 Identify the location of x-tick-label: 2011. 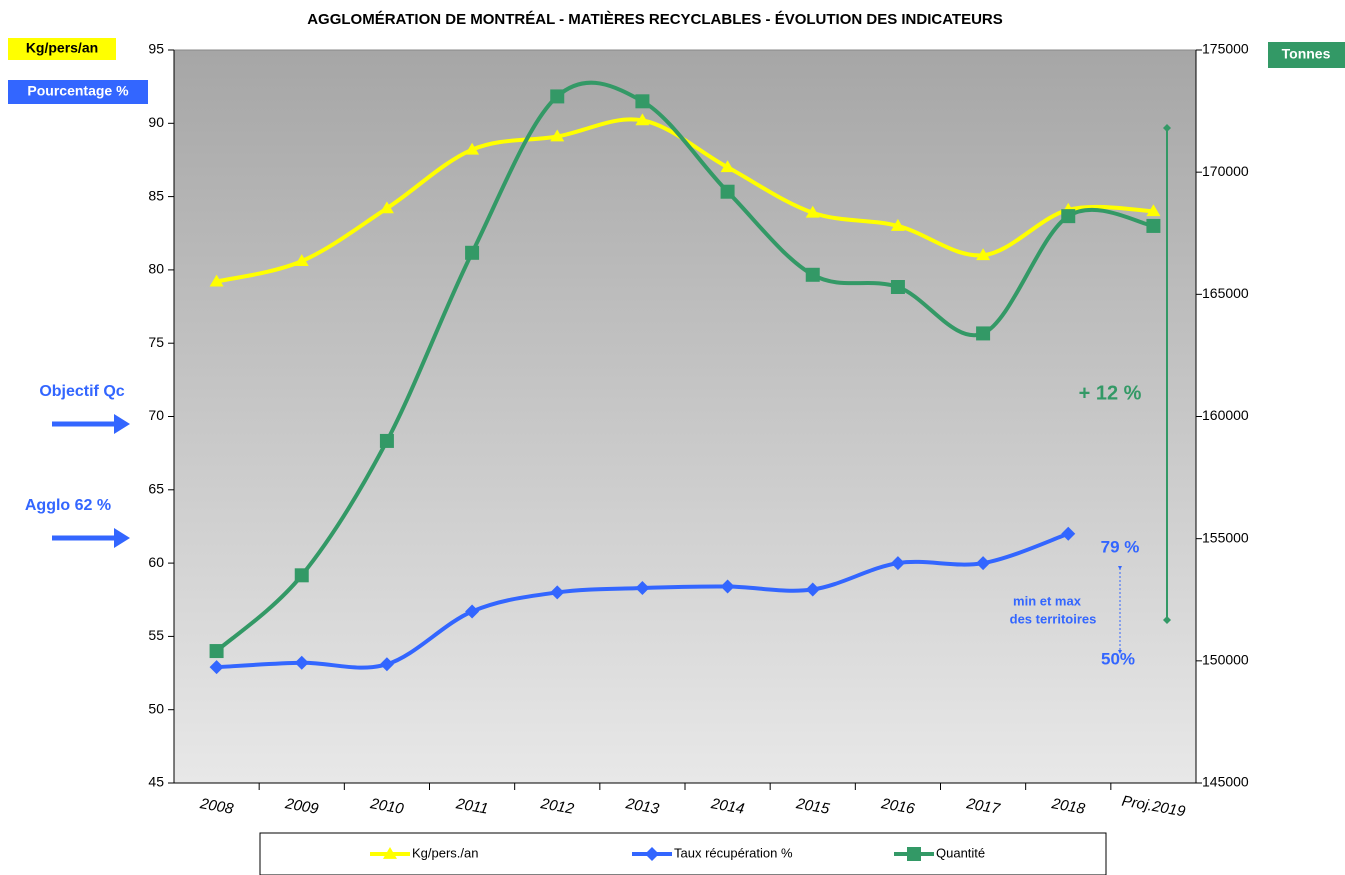
(472, 806).